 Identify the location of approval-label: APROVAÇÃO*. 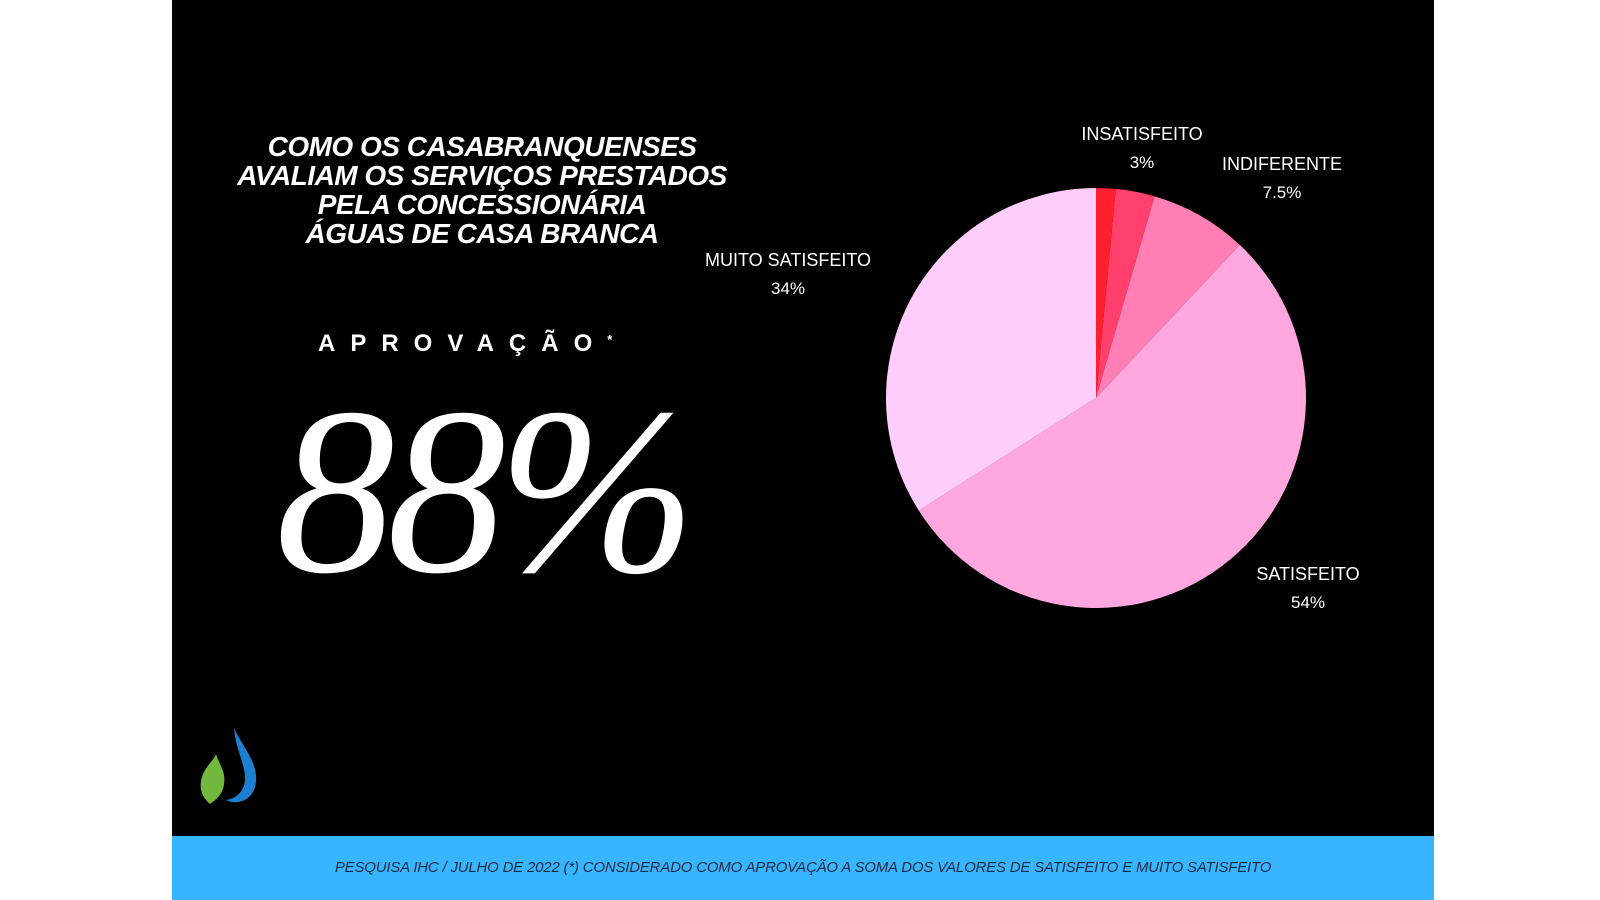
(465, 344).